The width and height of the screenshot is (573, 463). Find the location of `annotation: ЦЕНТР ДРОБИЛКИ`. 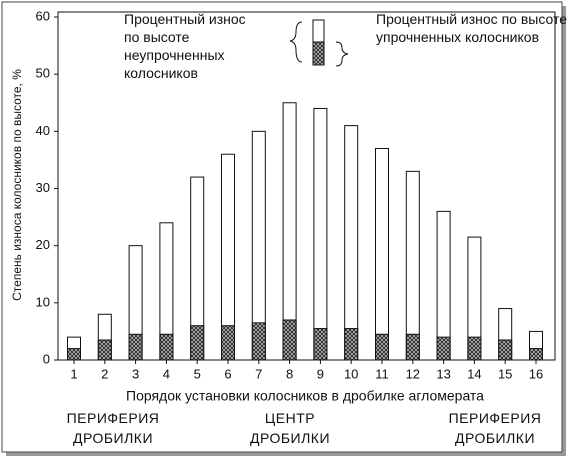

annotation: ЦЕНТР ДРОБИЛКИ is located at coordinates (290, 428).